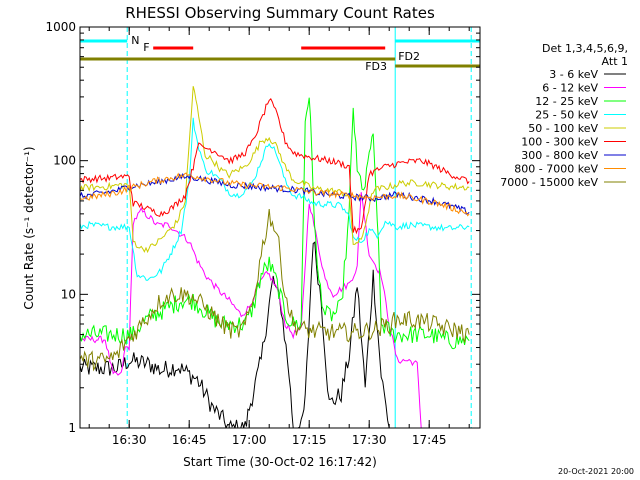  What do you see at coordinates (146, 47) in the screenshot?
I see `flare-label: F` at bounding box center [146, 47].